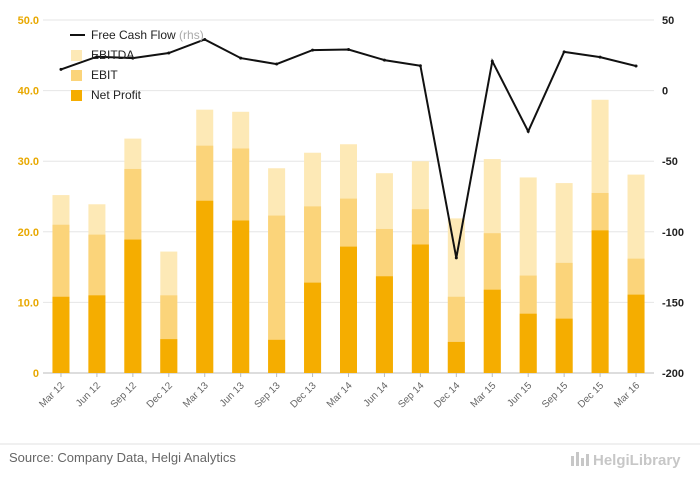 Image resolution: width=700 pixels, height=483 pixels. What do you see at coordinates (340, 395) in the screenshot?
I see `x-tick-label: Mar 14` at bounding box center [340, 395].